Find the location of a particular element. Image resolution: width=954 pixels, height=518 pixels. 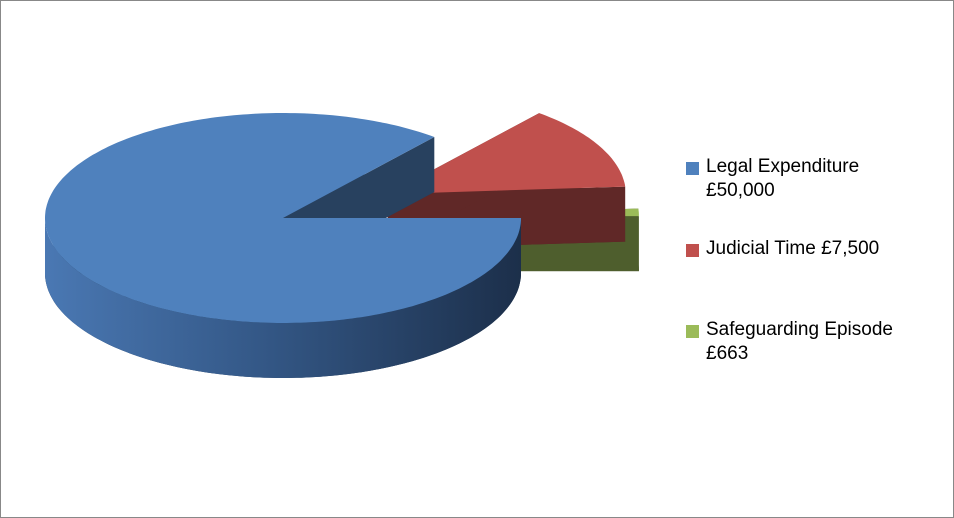

slice is located at coordinates (506, 154).